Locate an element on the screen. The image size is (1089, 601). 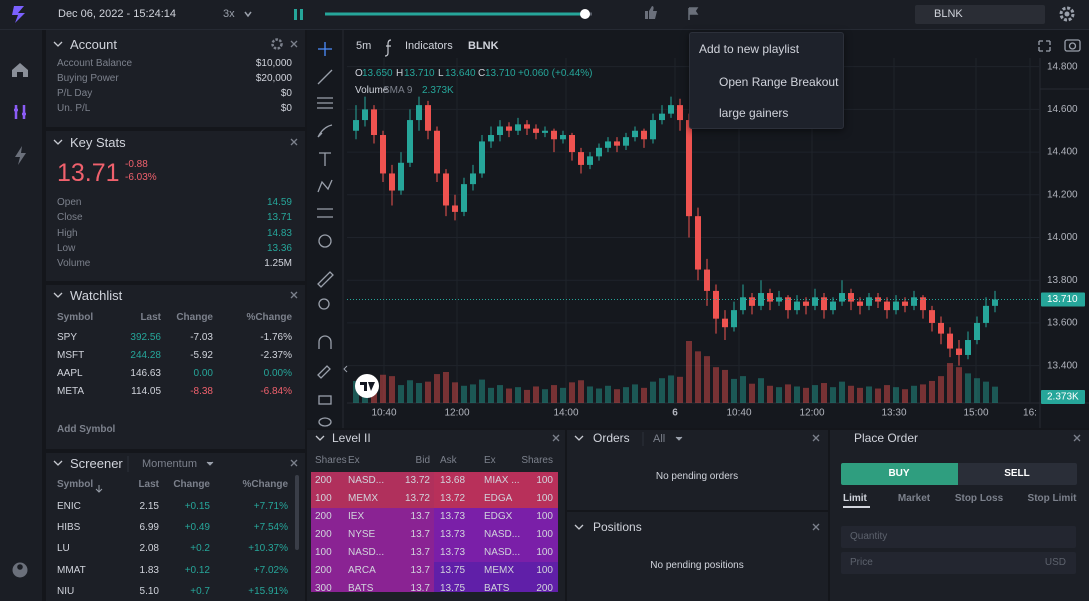
playlist-option: large gainers is located at coordinates (754, 113).